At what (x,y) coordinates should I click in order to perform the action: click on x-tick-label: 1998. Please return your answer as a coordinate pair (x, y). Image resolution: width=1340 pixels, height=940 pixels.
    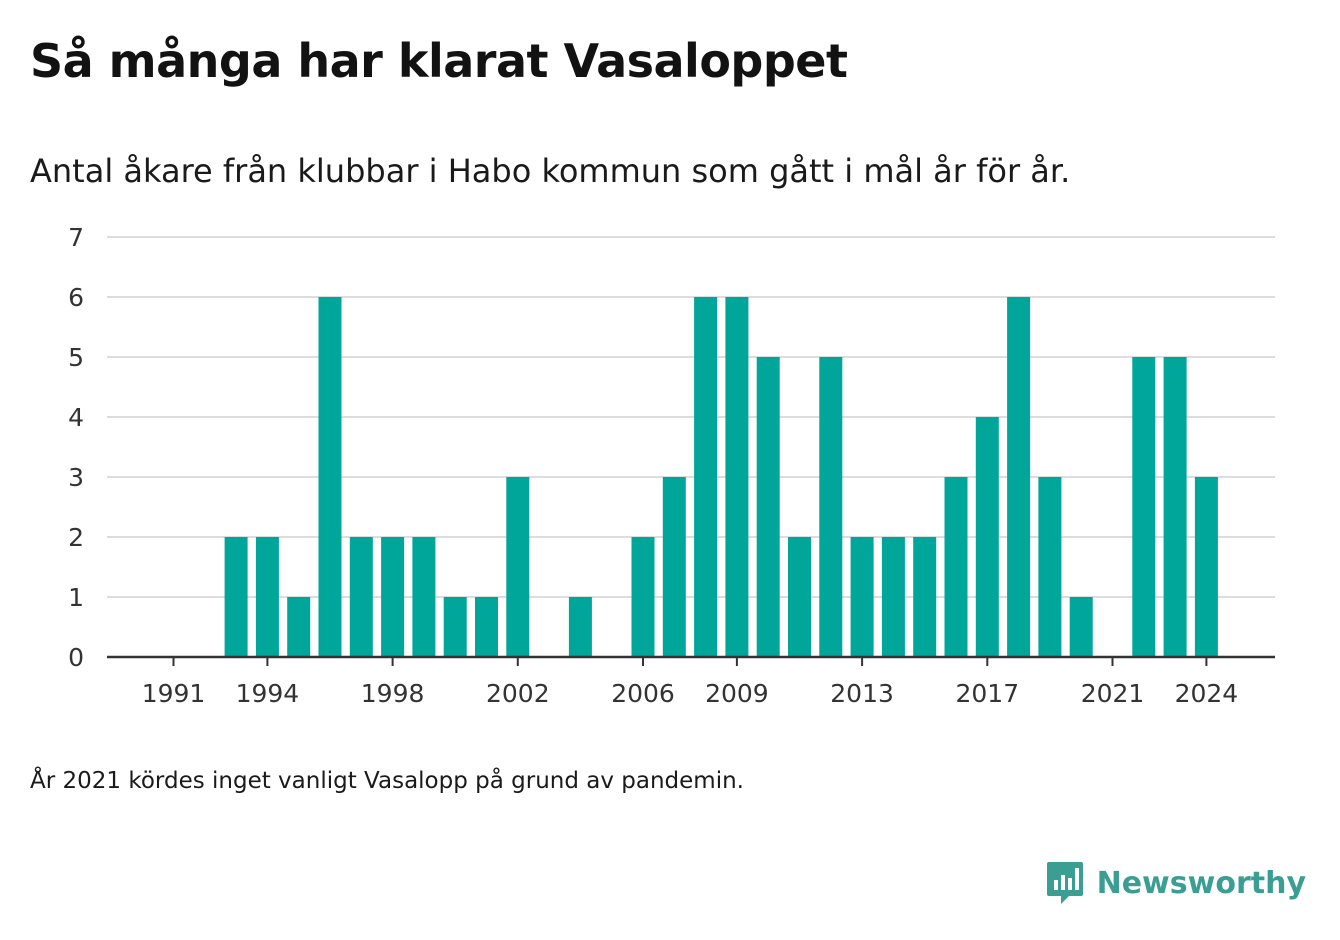
    Looking at the image, I should click on (393, 693).